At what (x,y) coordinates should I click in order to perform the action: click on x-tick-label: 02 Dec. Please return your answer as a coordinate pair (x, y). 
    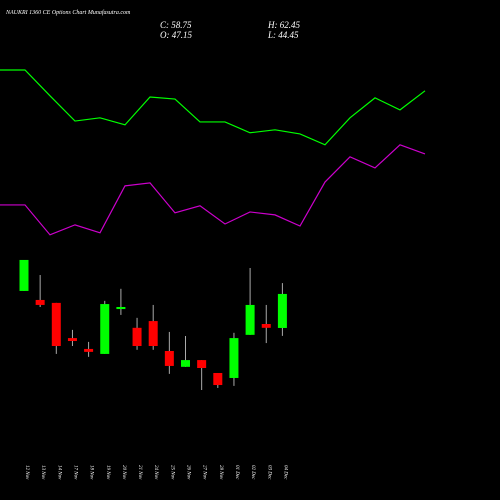
    Looking at the image, I should click on (252, 472).